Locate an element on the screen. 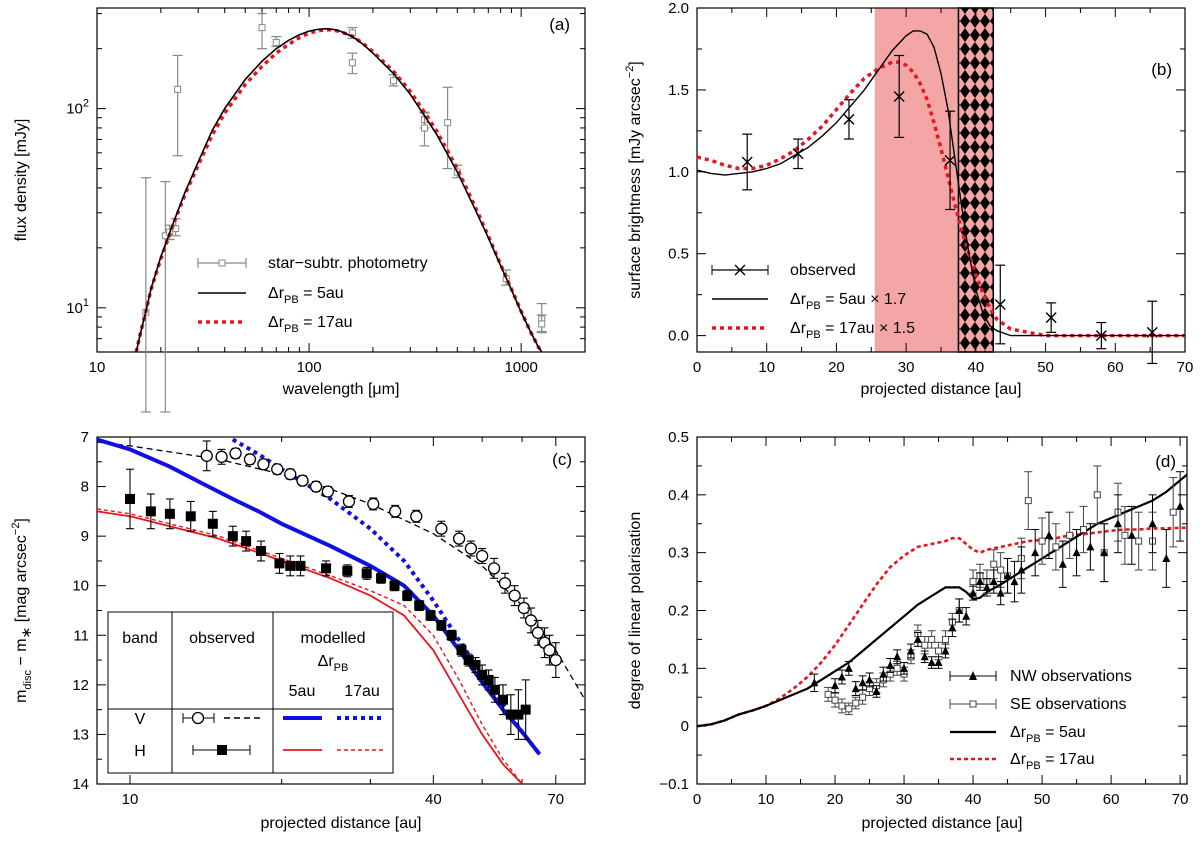  x-tick-label: 70 is located at coordinates (1180, 799).